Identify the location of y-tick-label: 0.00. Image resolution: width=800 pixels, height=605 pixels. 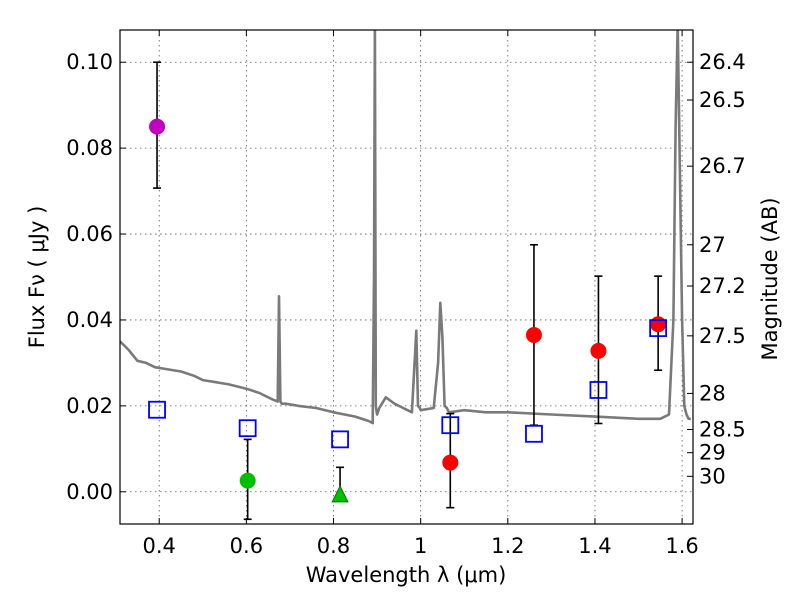
(89, 492).